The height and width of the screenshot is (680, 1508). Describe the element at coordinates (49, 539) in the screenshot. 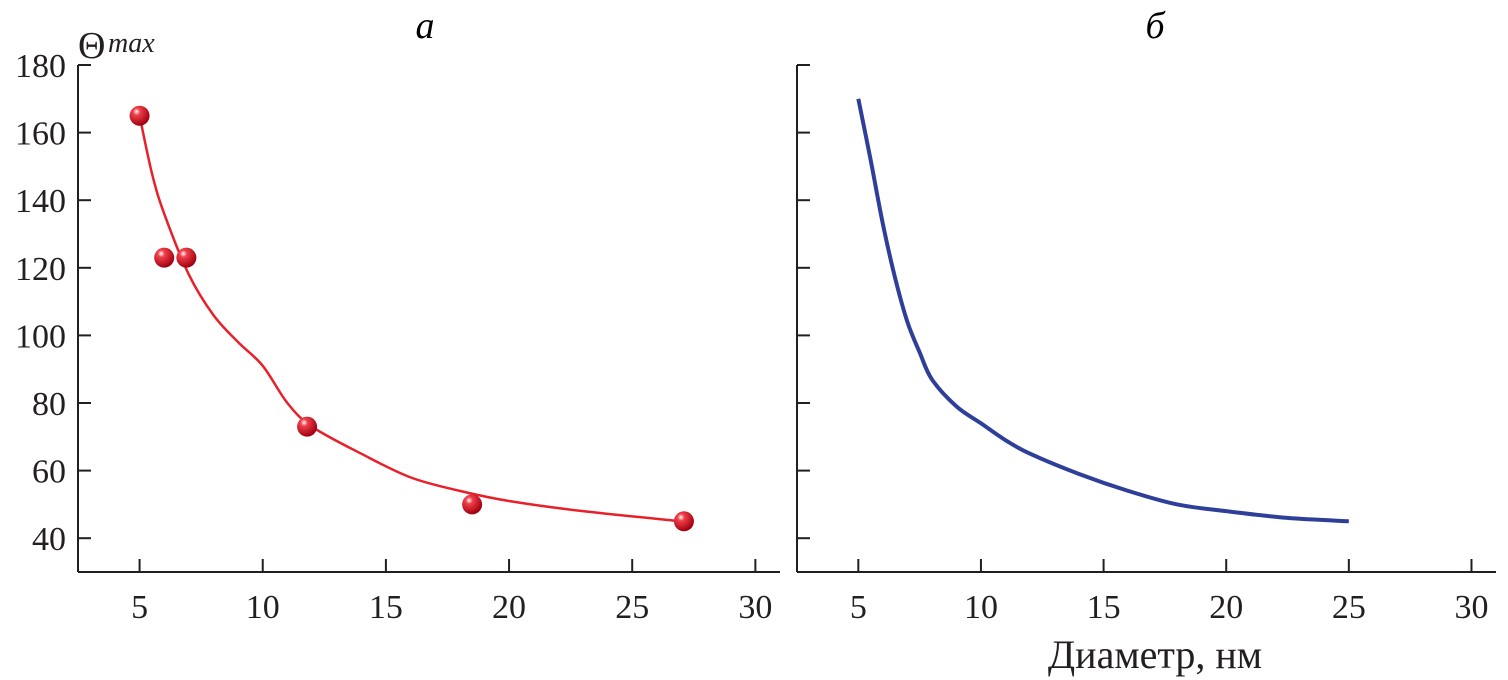

I see `y-tick-label: 40` at that location.